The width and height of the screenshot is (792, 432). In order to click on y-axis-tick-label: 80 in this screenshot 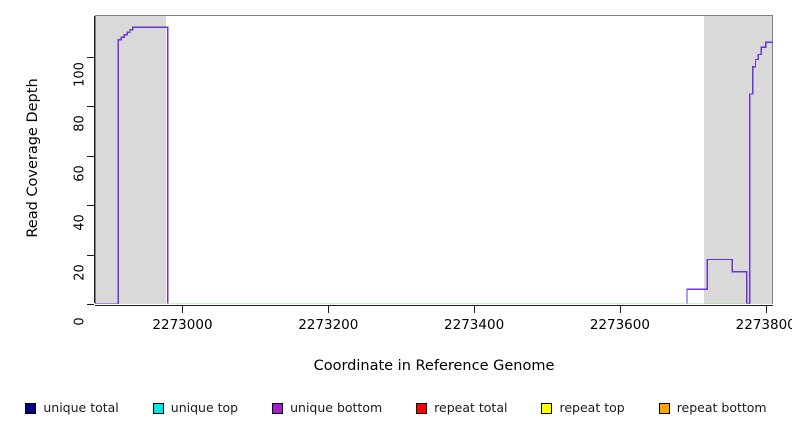, I will do `click(80, 124)`.